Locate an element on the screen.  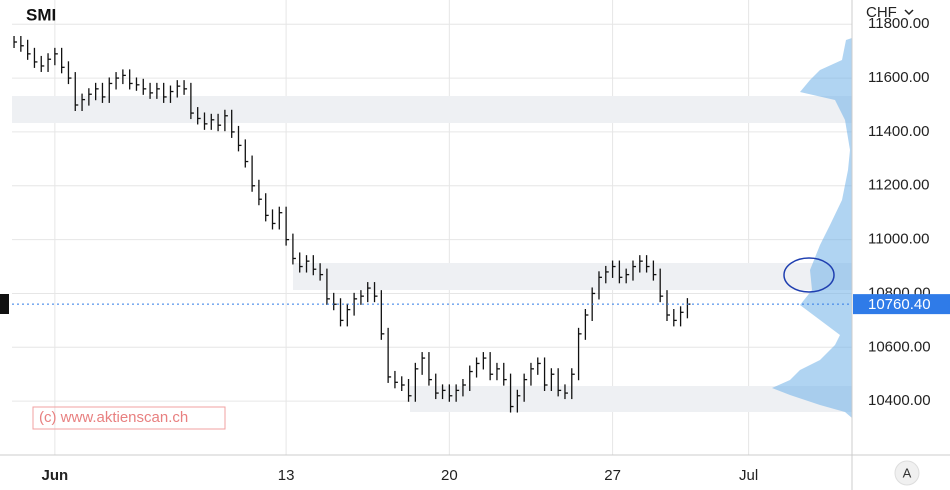
x-tick-label: Jun is located at coordinates (55, 475).